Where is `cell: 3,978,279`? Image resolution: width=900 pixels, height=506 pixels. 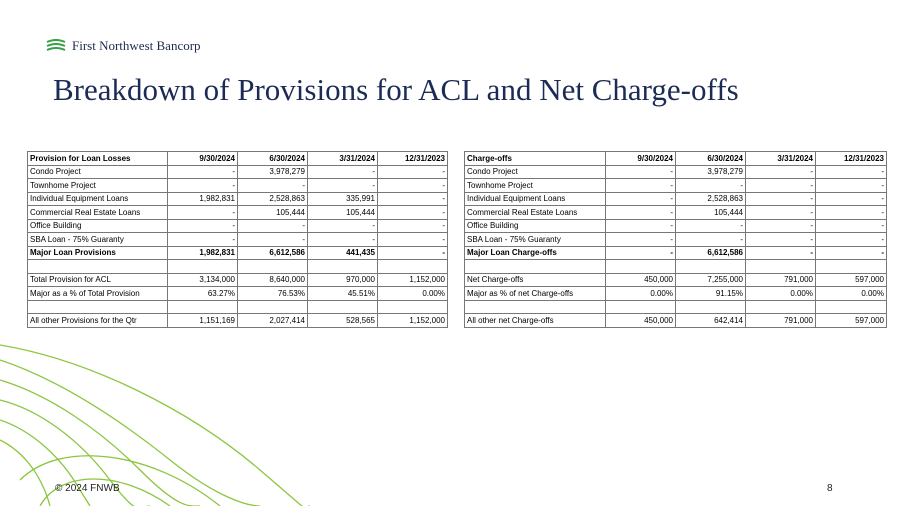
cell: 3,978,279 is located at coordinates (272, 171).